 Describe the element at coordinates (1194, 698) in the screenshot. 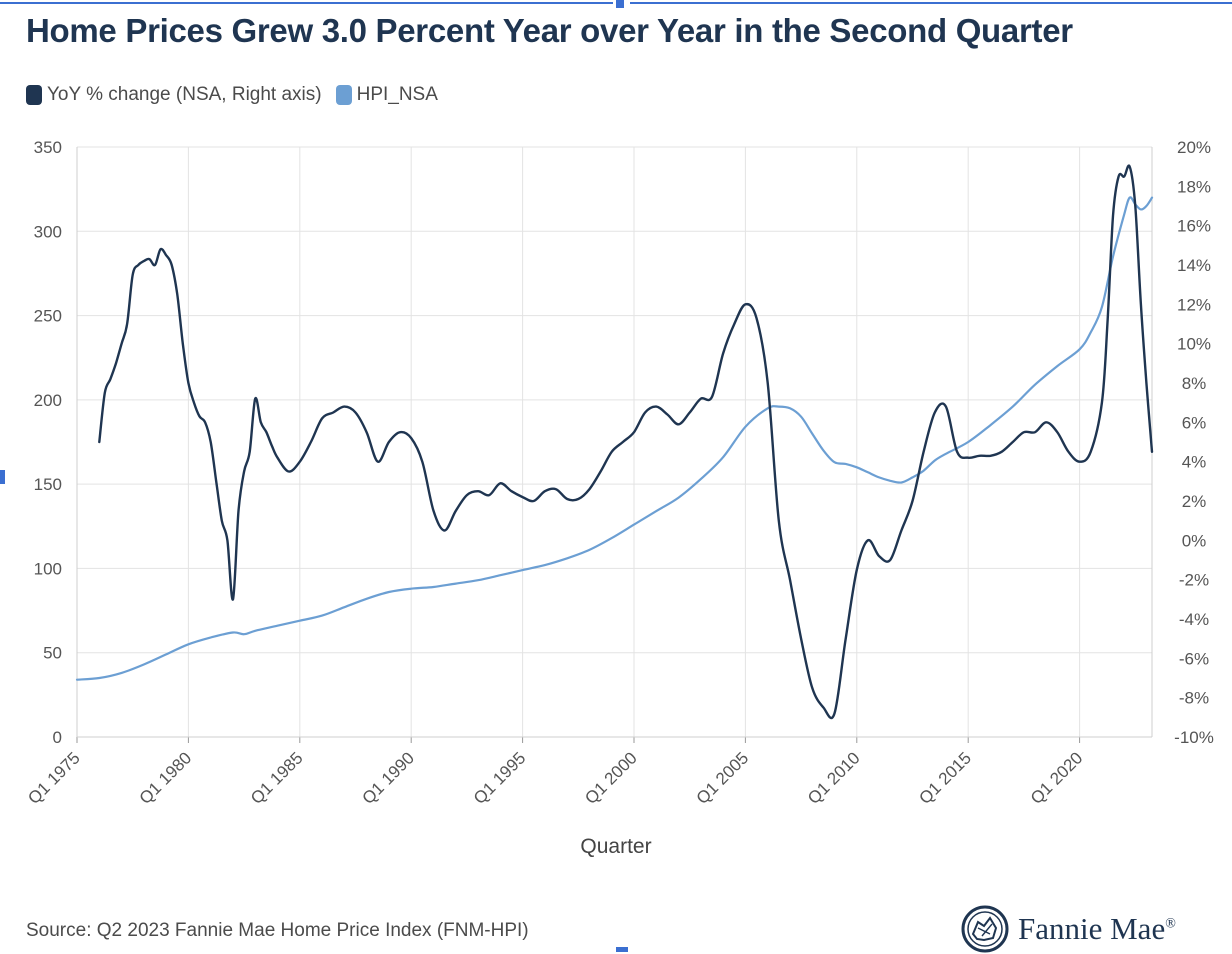

I see `y-right-tick-label: -8%` at that location.